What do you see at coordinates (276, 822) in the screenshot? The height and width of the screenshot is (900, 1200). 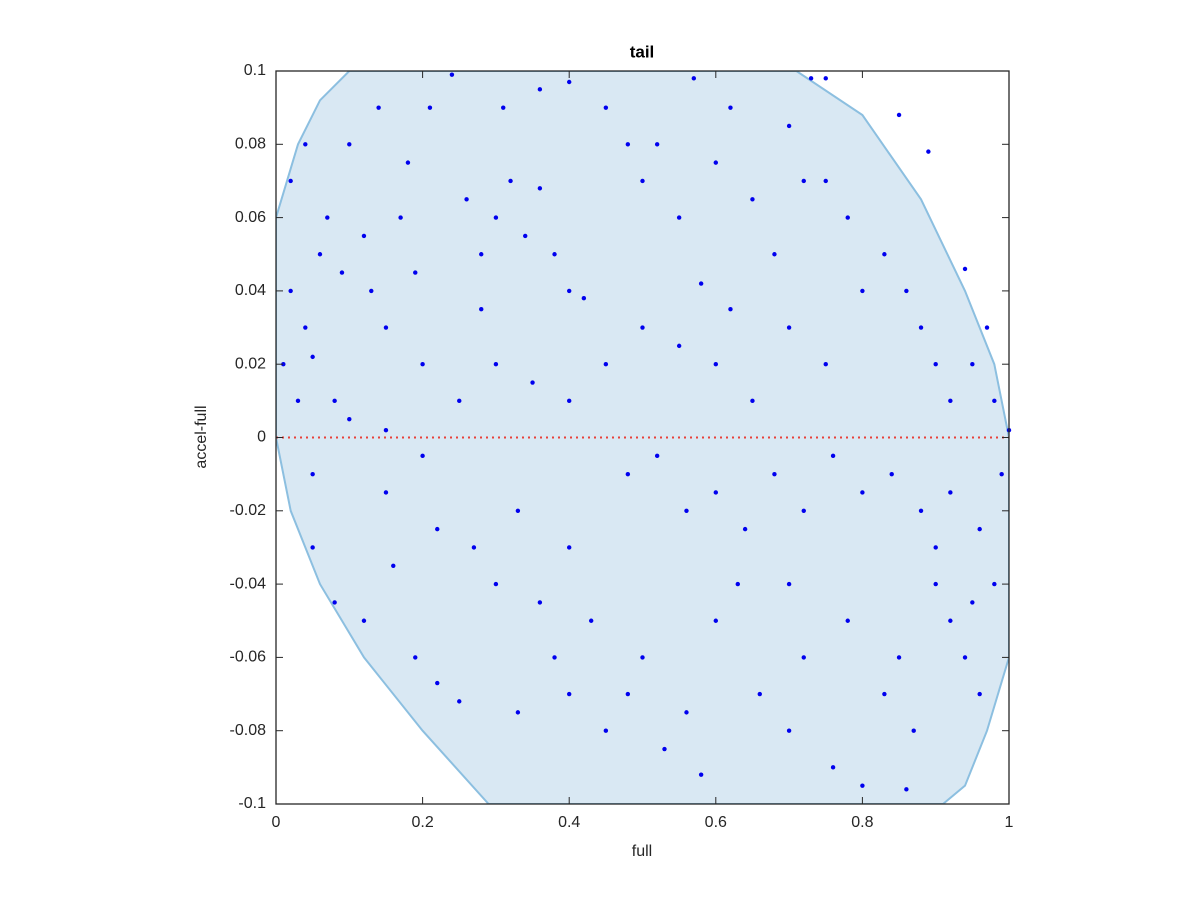 I see `x-tick-label: 0` at bounding box center [276, 822].